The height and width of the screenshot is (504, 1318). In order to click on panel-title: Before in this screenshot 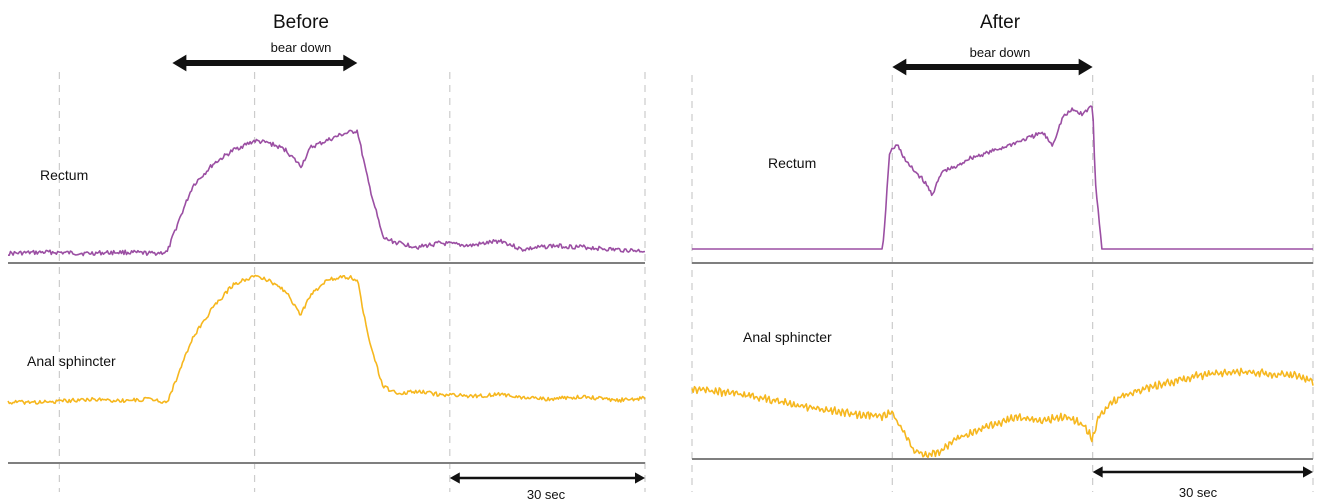, I will do `click(301, 22)`.